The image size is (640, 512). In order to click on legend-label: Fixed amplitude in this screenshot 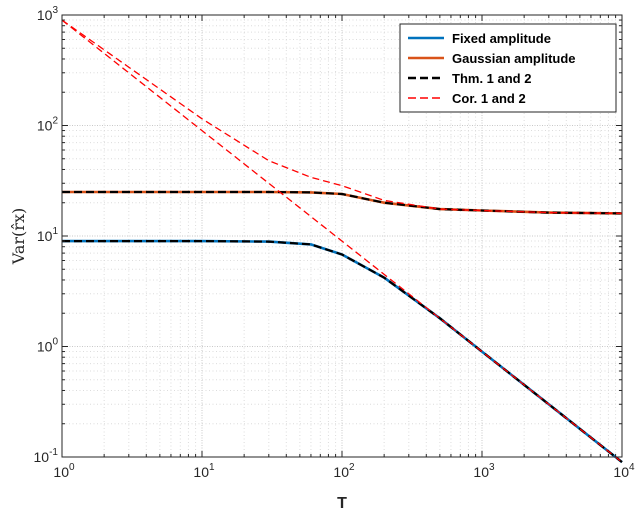, I will do `click(501, 38)`.